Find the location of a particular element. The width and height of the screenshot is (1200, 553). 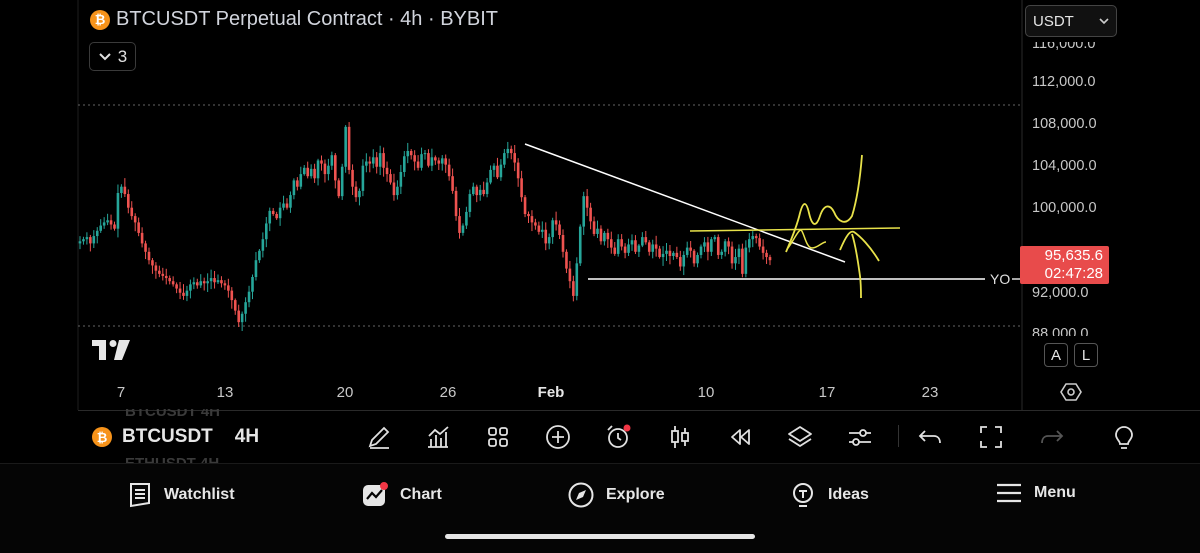

nav-explore: Explore is located at coordinates (616, 495).